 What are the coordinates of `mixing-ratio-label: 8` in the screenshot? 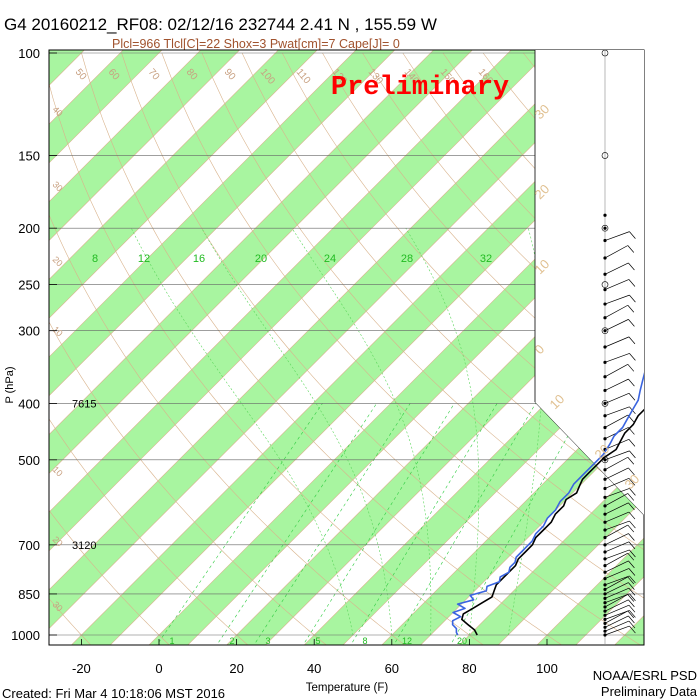 It's located at (364, 641).